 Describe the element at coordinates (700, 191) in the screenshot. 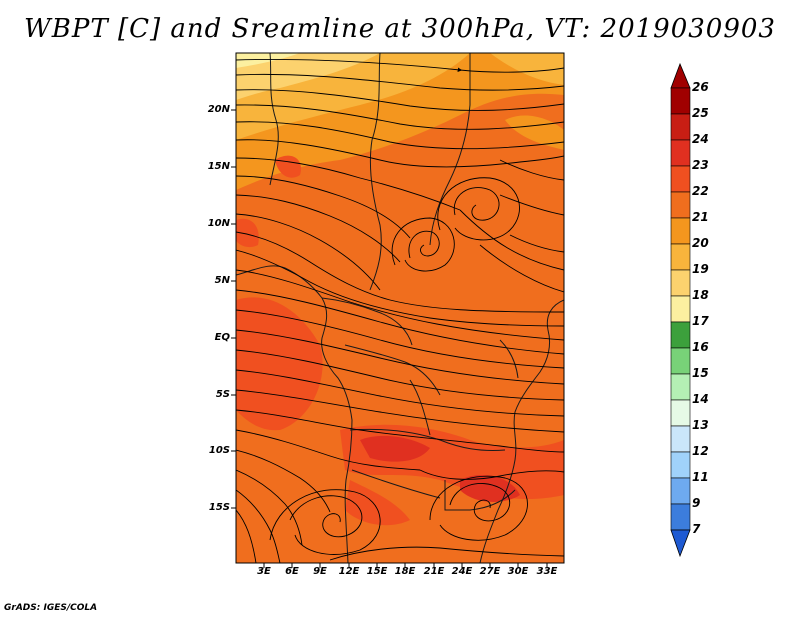

I see `colorbar-label: 22` at that location.